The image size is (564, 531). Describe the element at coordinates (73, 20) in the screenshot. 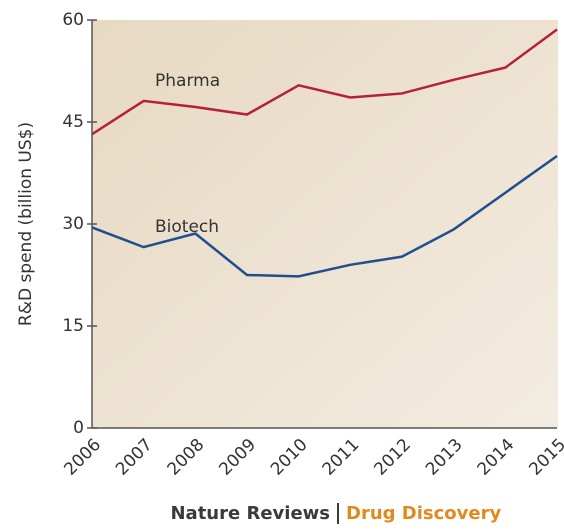

I see `y-tick-label: 60` at that location.